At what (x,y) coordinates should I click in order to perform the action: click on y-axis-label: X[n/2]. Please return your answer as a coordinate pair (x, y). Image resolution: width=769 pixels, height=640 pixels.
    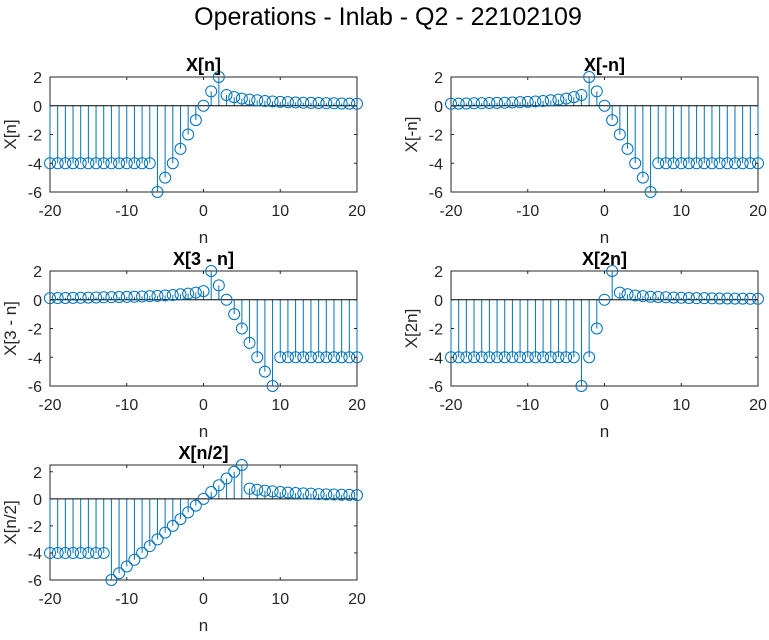
    Looking at the image, I should click on (10, 522).